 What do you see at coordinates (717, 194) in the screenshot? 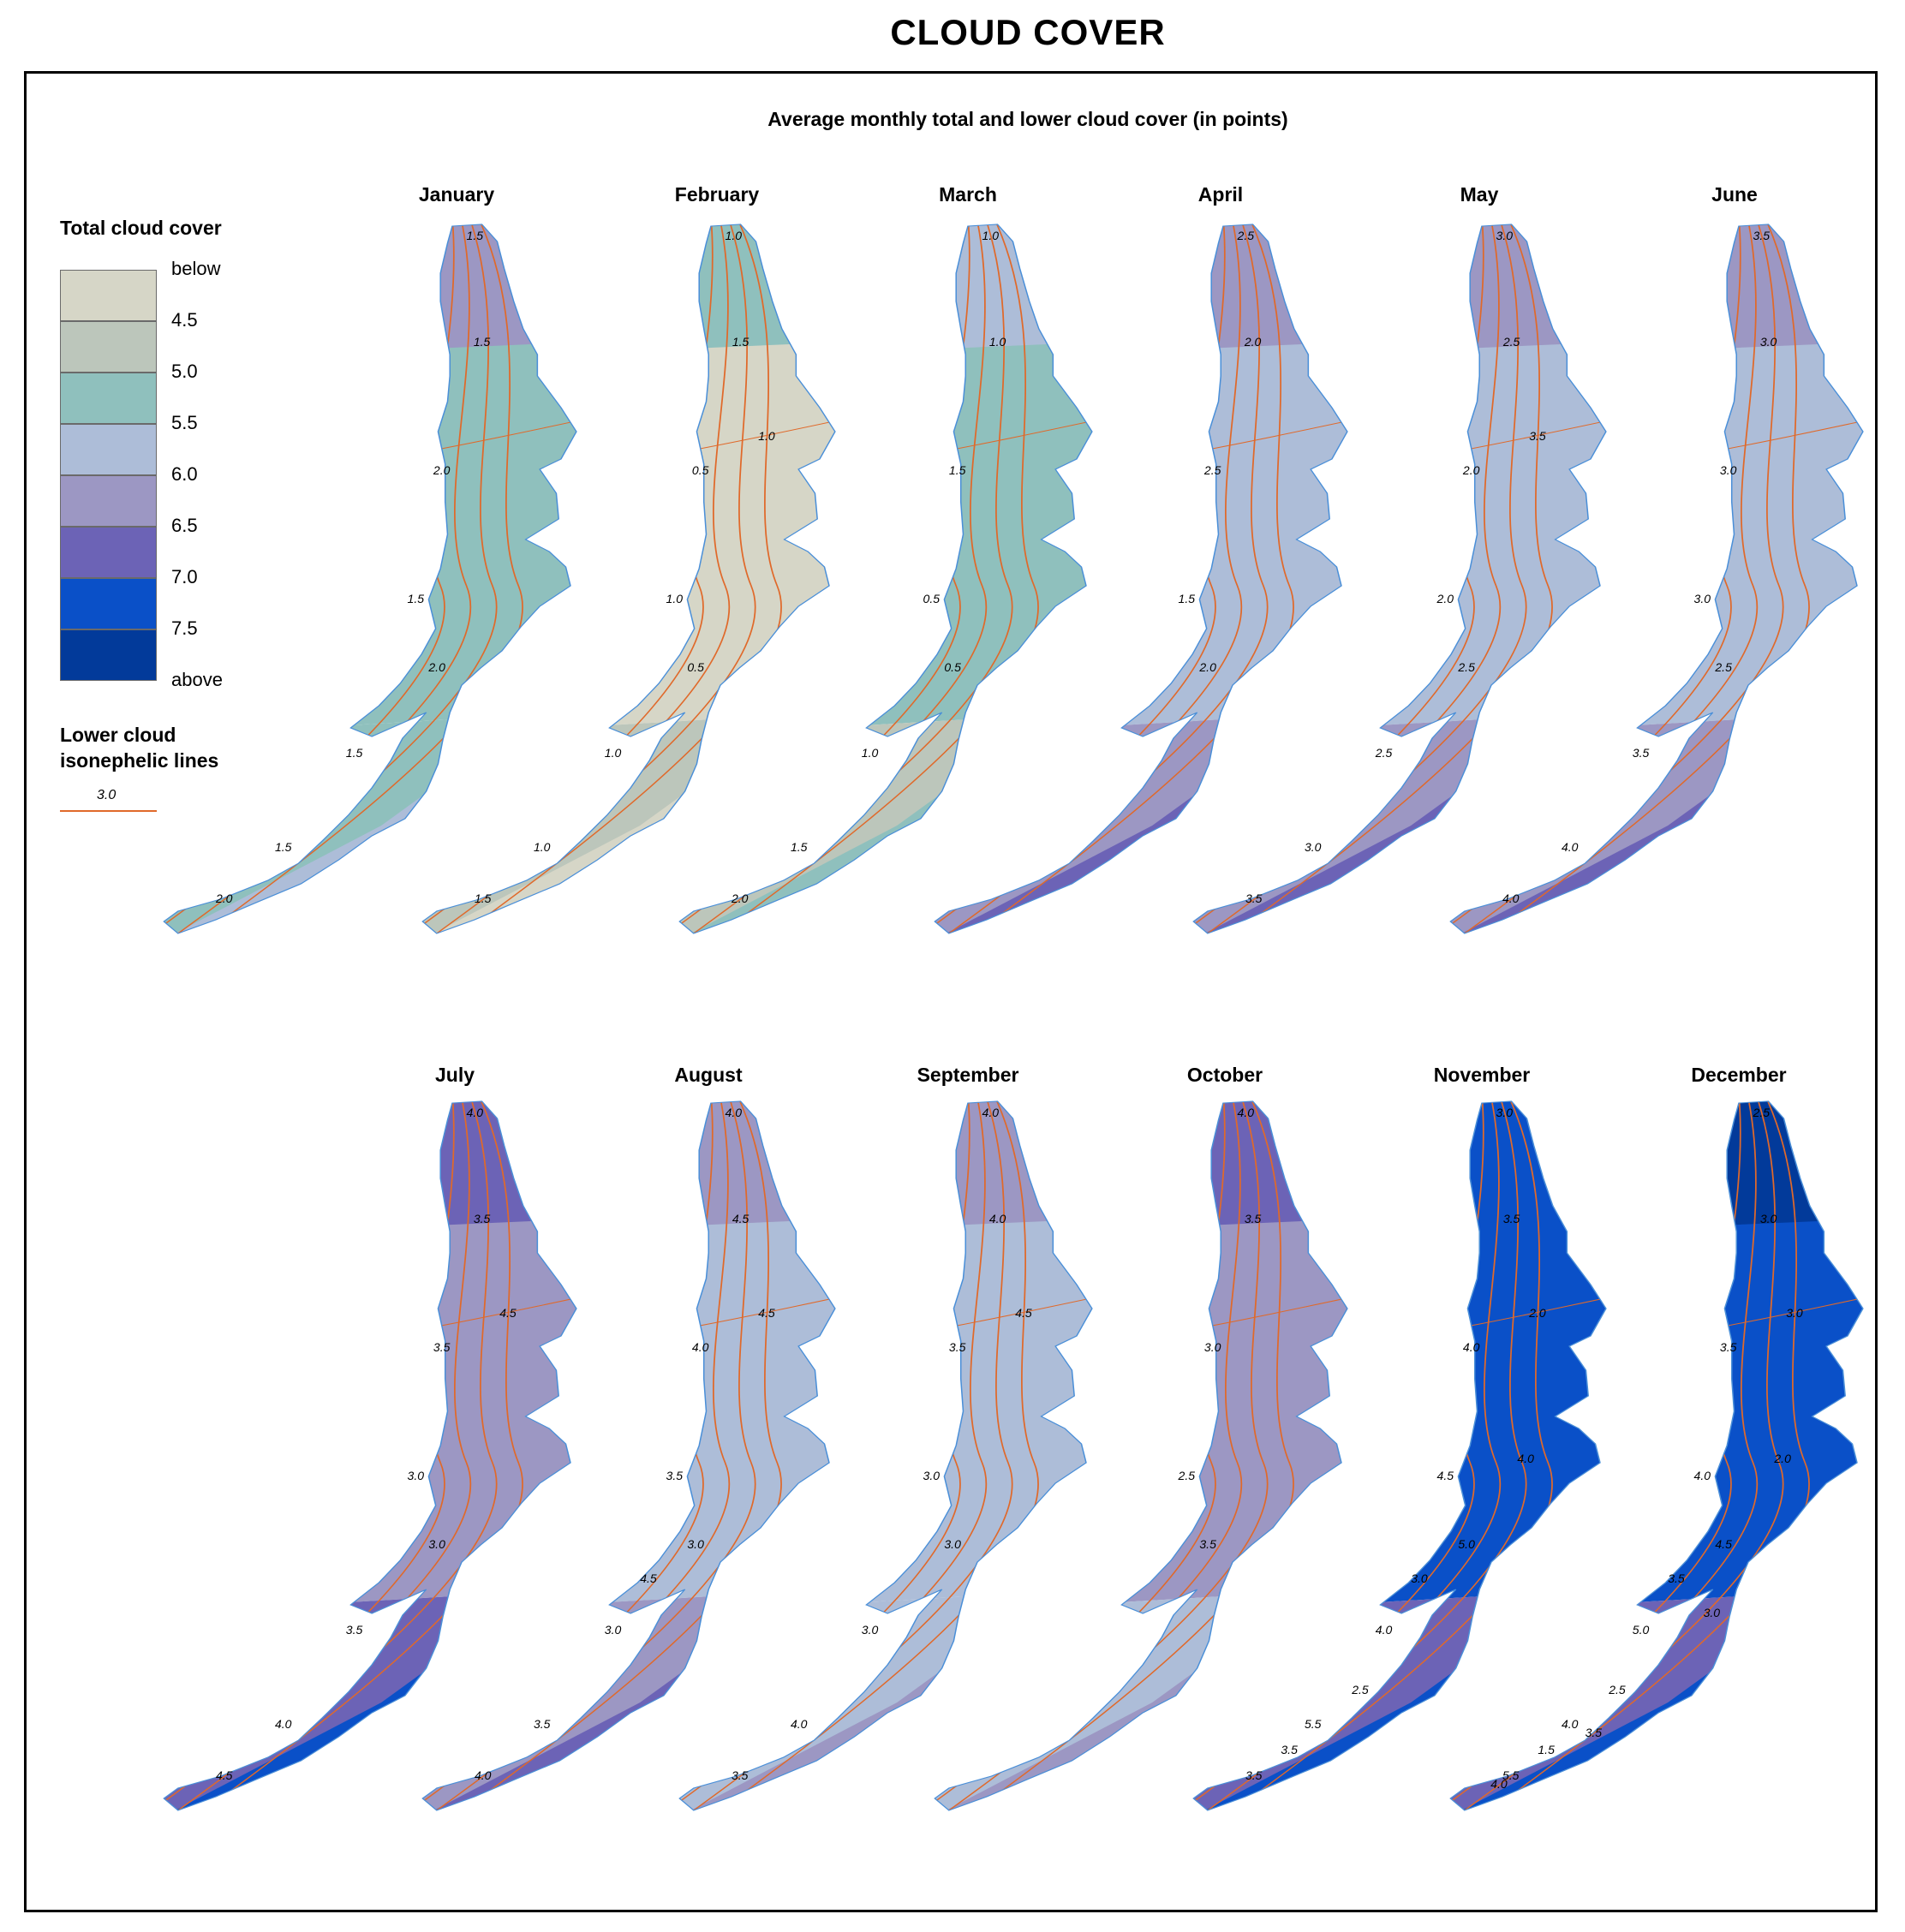
I see `month-title-february: February` at bounding box center [717, 194].